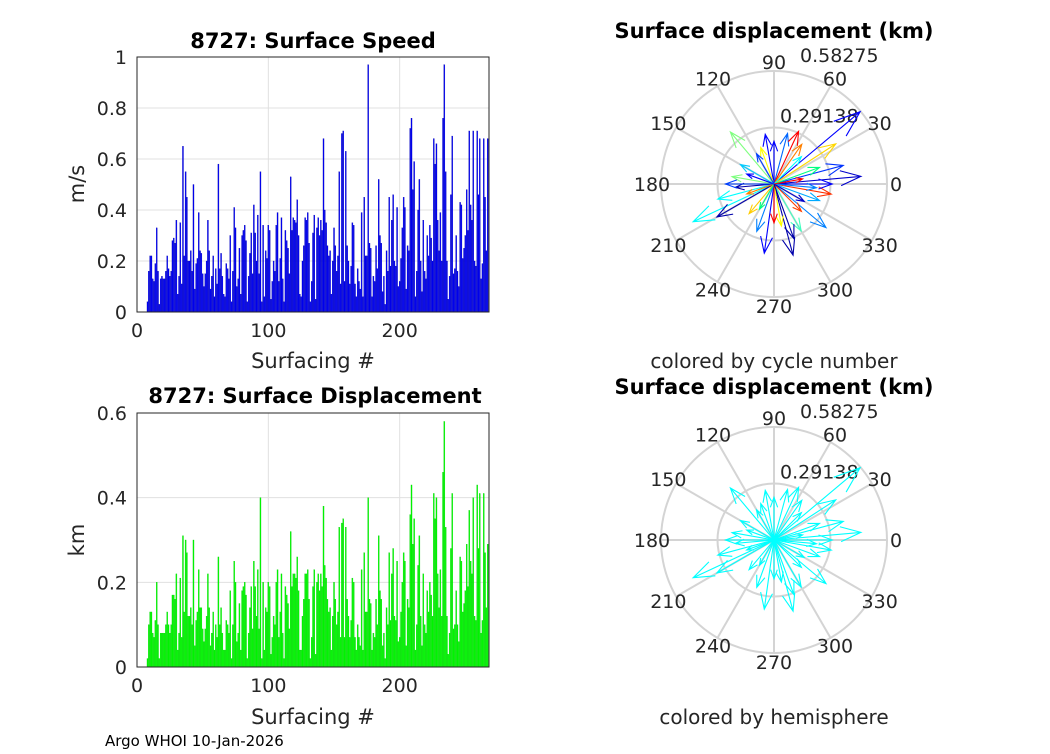 This screenshot has height=754, width=1050. I want to click on speed-x-tick-label: 100, so click(268, 331).